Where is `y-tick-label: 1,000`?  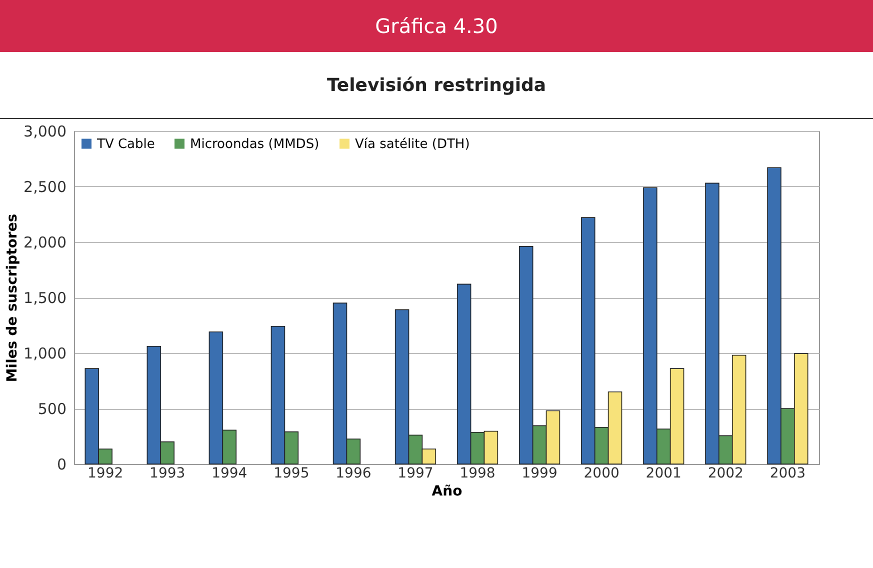
y-tick-label: 1,000 is located at coordinates (45, 353).